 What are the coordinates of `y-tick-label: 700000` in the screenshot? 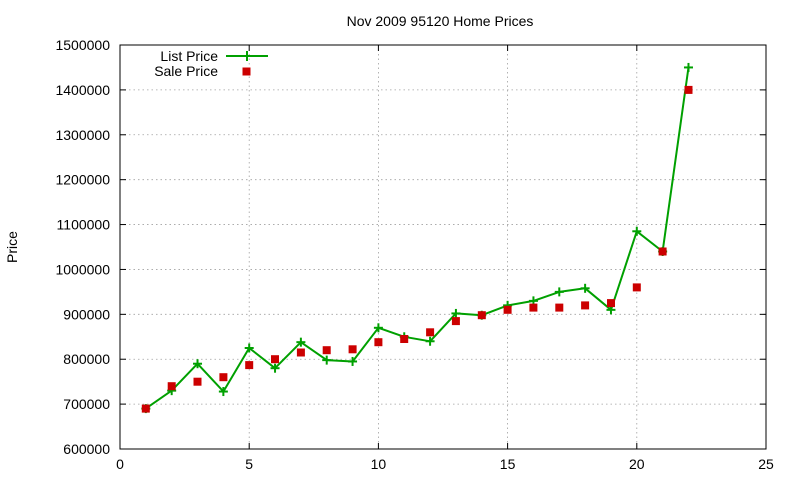 It's located at (86, 404).